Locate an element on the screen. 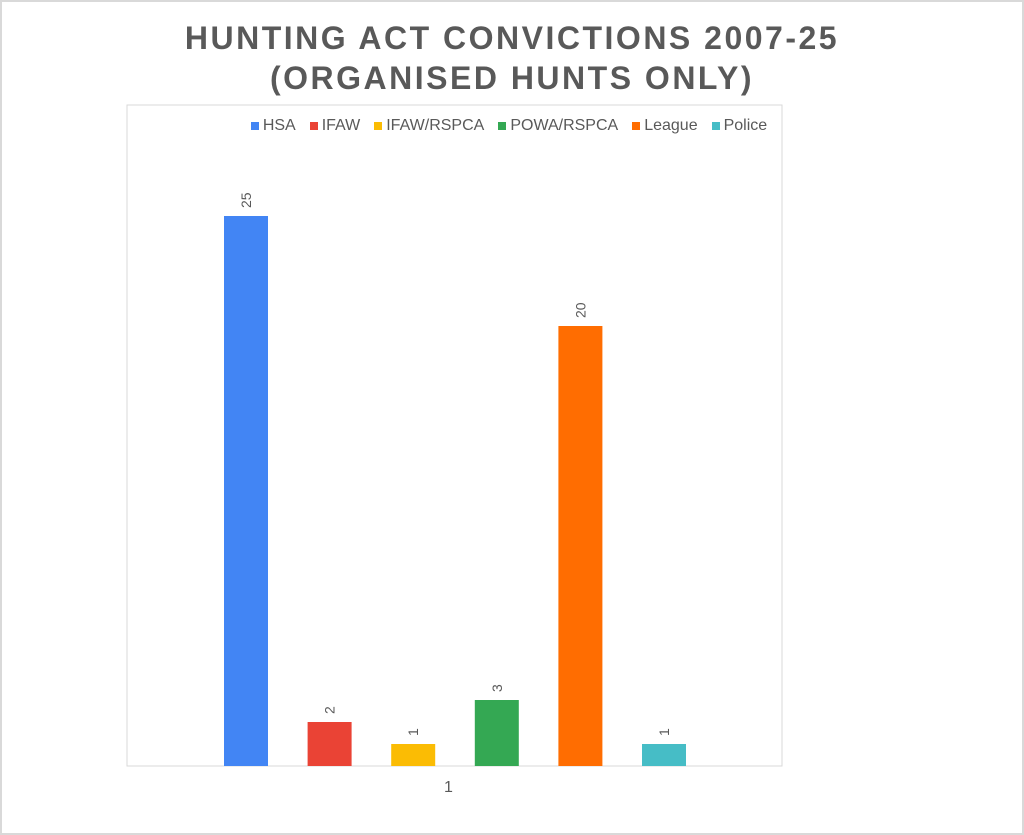 The image size is (1024, 835). bar-league is located at coordinates (580, 546).